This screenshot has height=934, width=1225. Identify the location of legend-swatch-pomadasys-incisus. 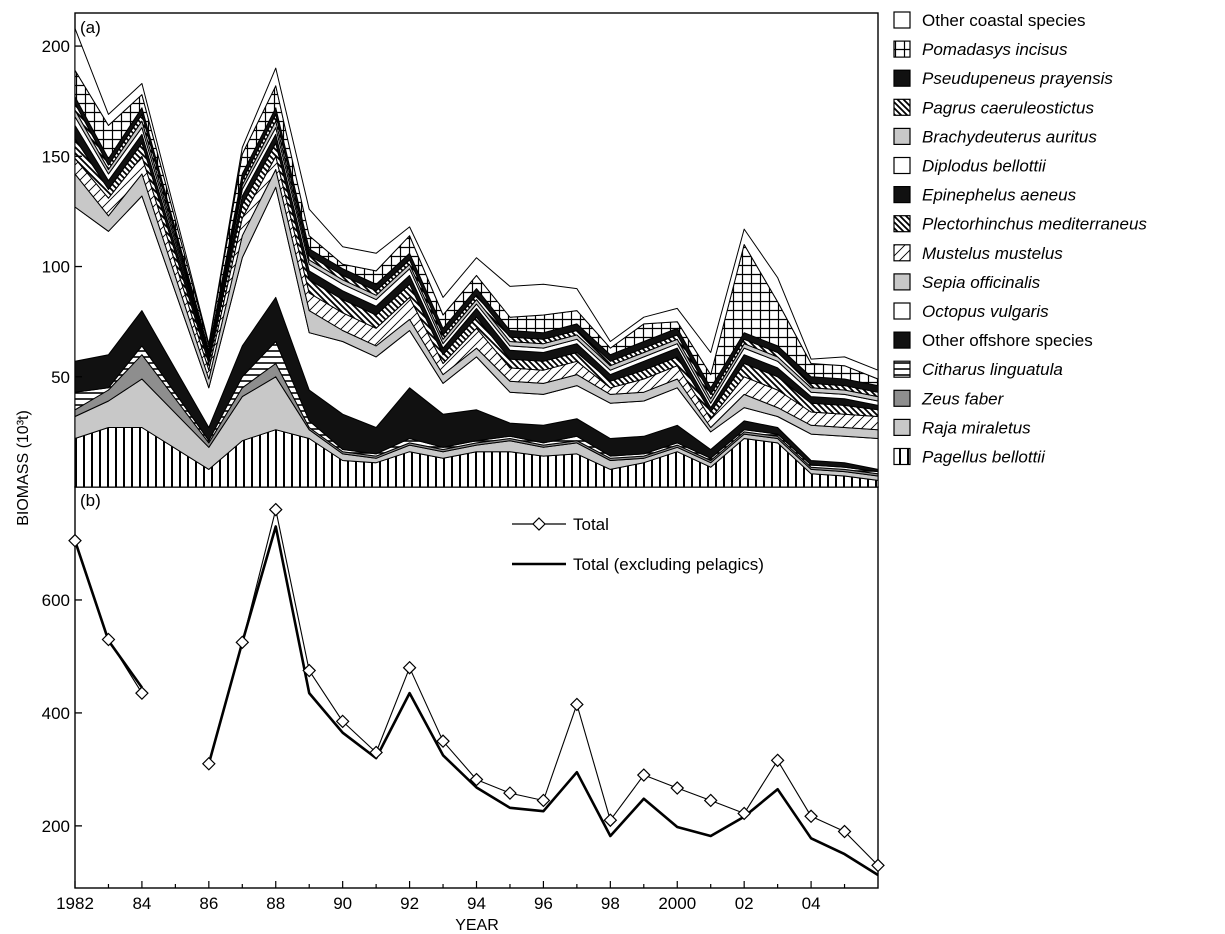
(902, 49).